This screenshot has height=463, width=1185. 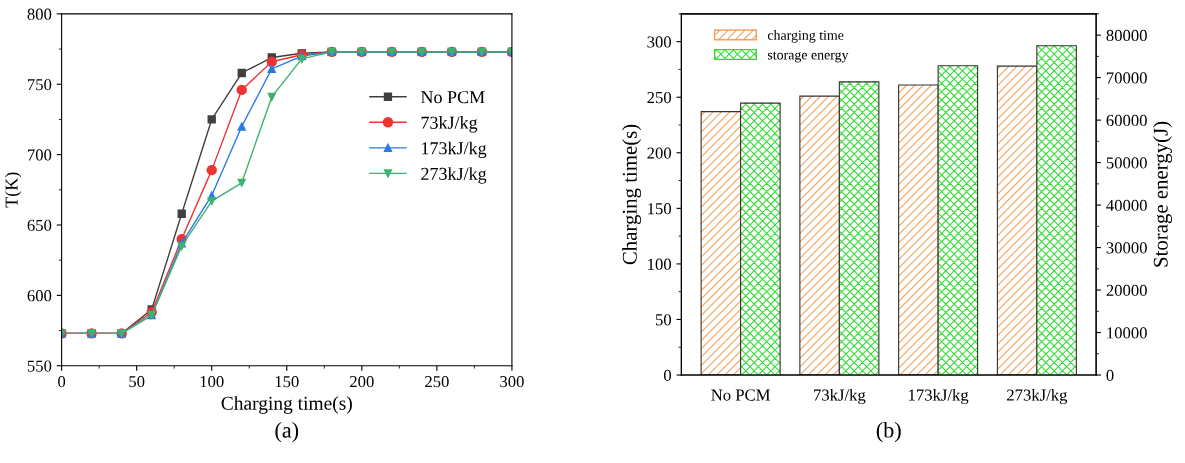 I want to click on y2-tick-label: 60000, so click(x=1126, y=120).